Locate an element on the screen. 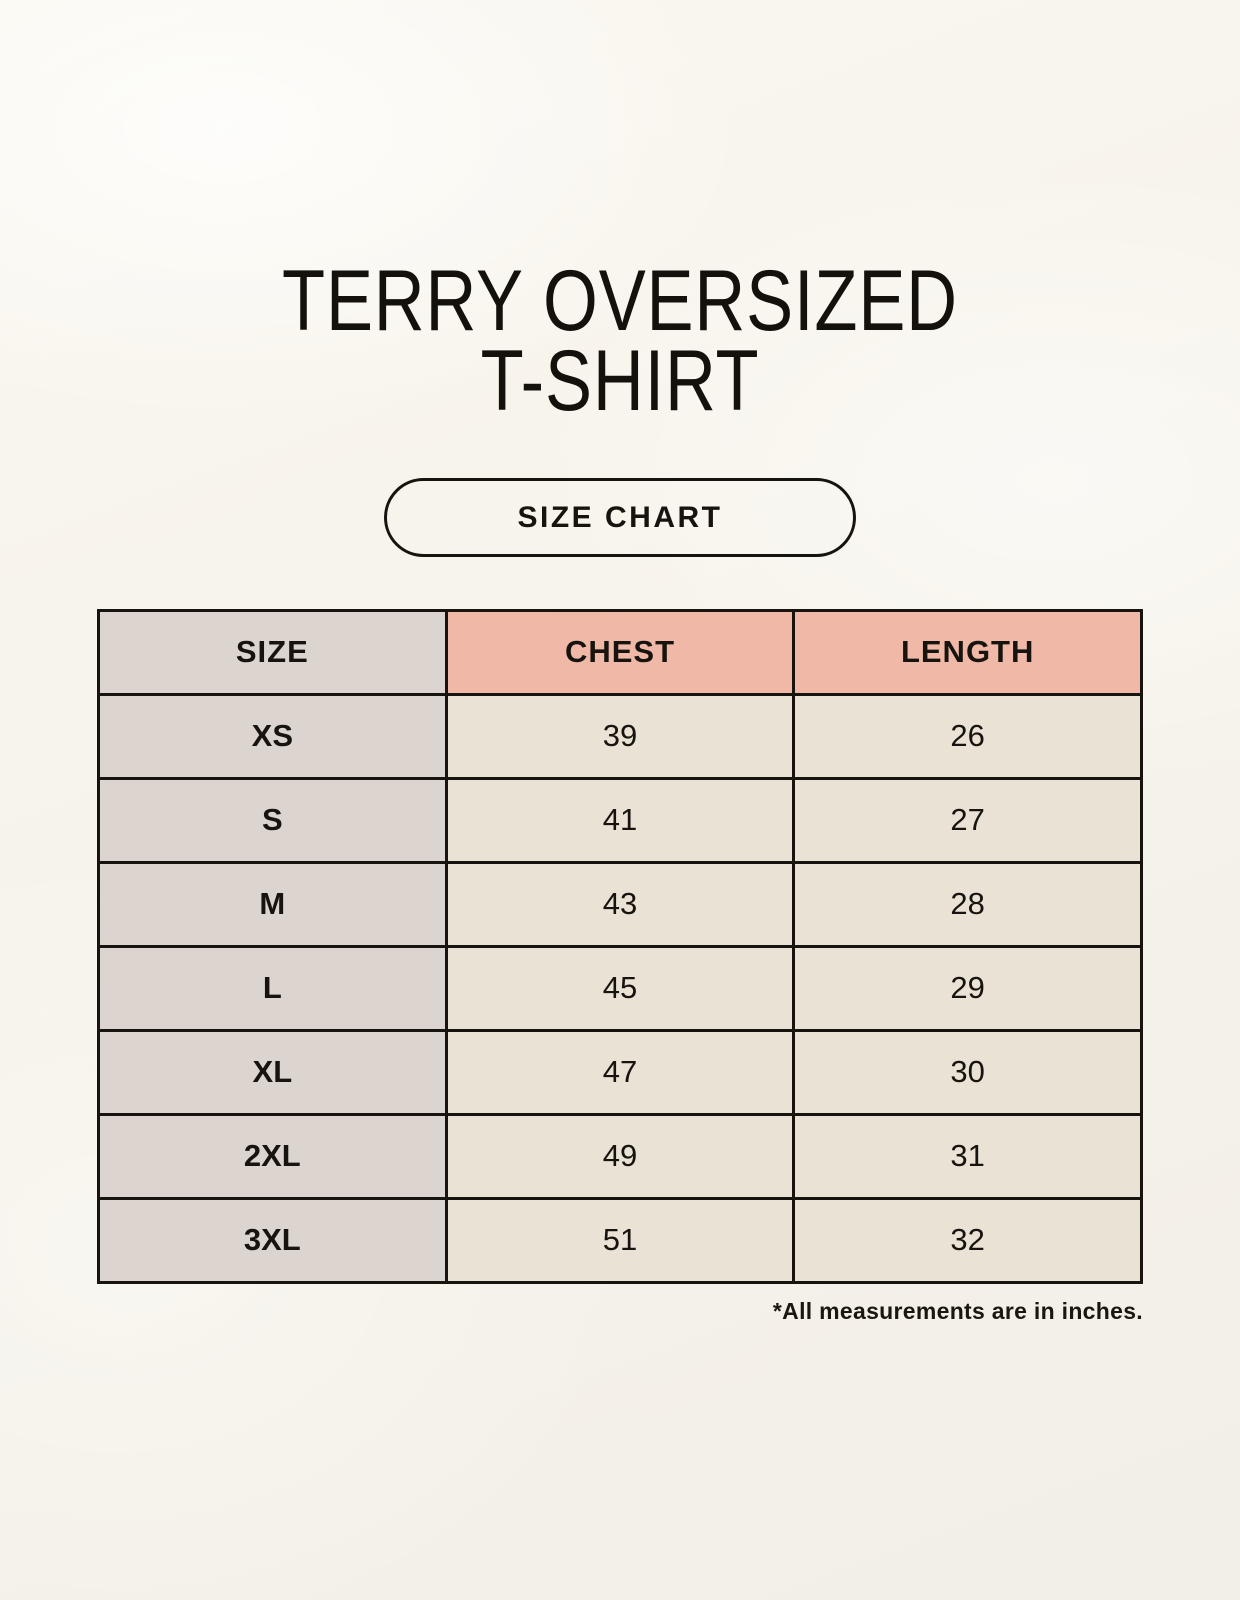 This screenshot has width=1240, height=1600. length-value: 32 is located at coordinates (967, 1240).